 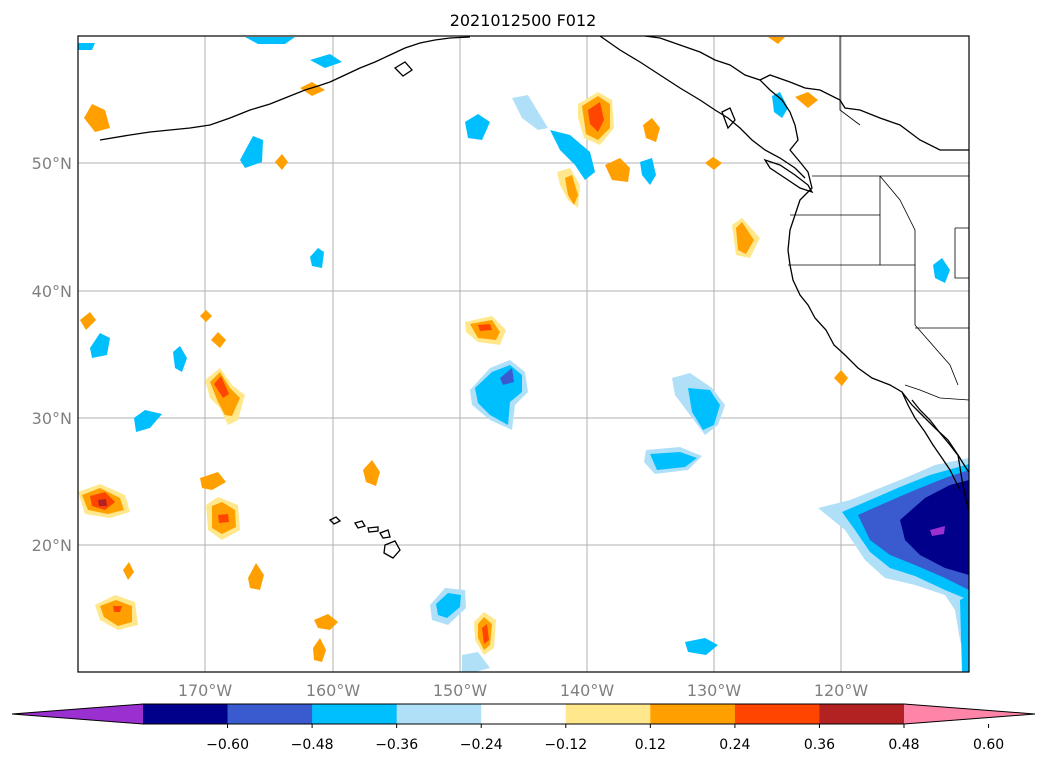 What do you see at coordinates (148, 421) in the screenshot?
I see `contour-neg-174w-29n` at bounding box center [148, 421].